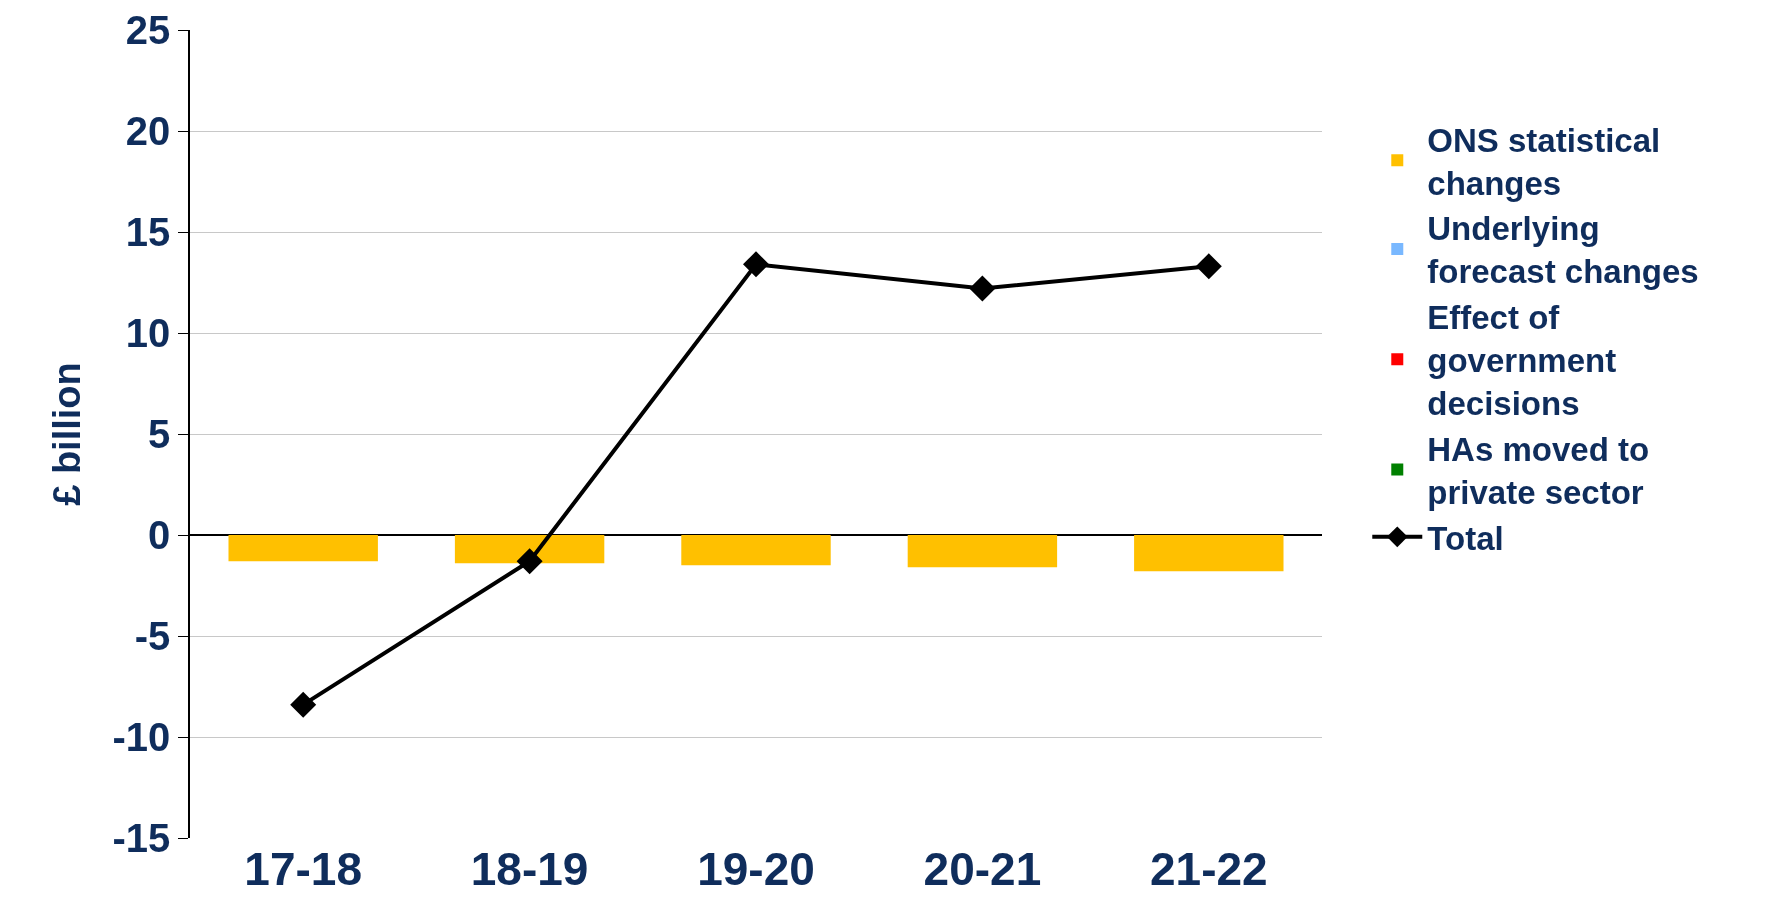  Describe the element at coordinates (982, 869) in the screenshot. I see `x-tick-label: 20-21` at that location.